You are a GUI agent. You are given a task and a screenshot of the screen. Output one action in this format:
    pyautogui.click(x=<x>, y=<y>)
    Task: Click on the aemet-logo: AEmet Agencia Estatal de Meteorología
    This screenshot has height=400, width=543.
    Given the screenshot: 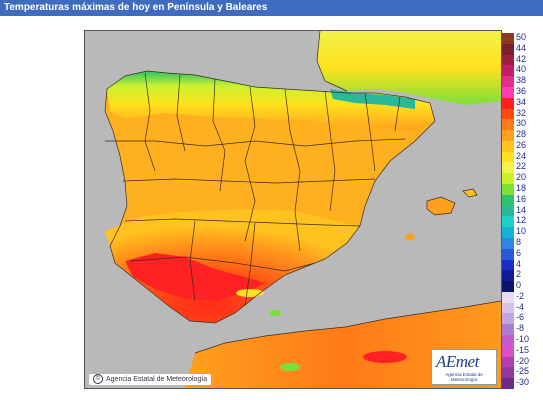 What is the action you would take?
    pyautogui.click(x=464, y=367)
    